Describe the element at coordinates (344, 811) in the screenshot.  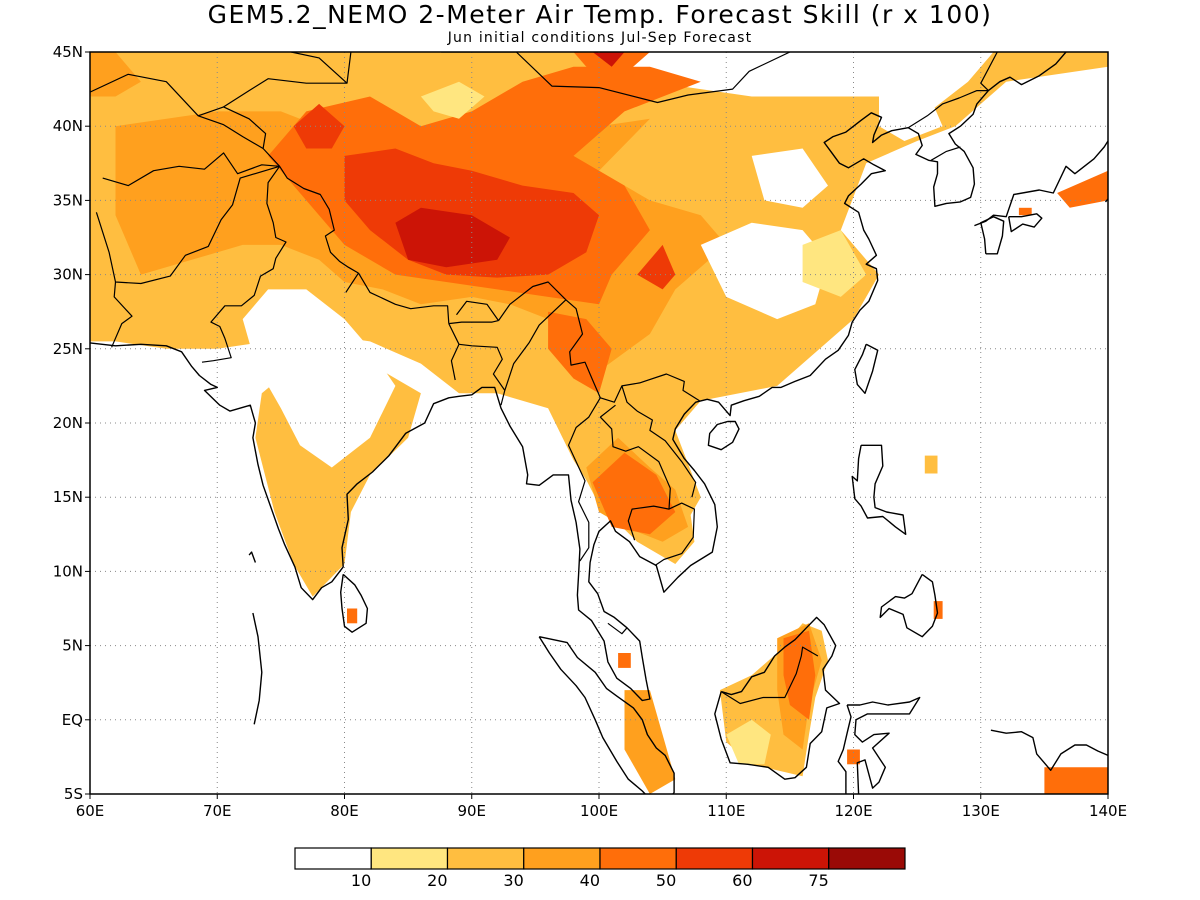
I see `lon-label: 80E` at that location.